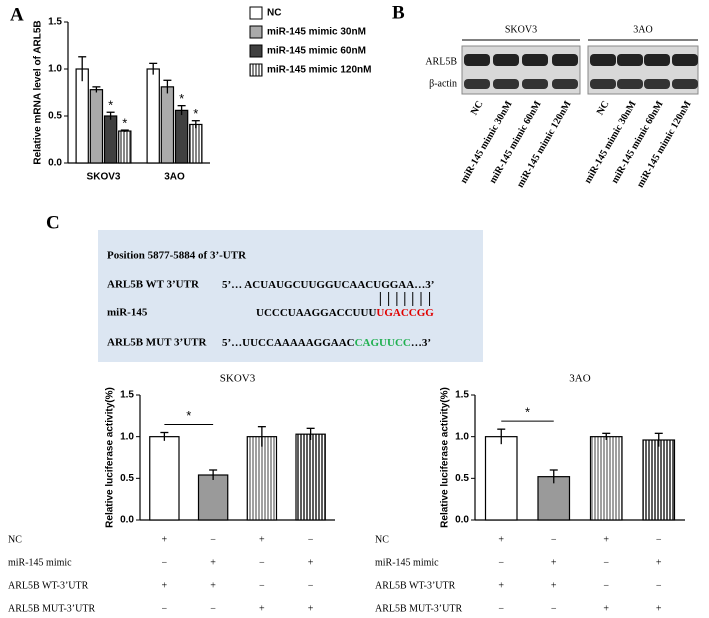 This screenshot has height=618, width=709. Describe the element at coordinates (290, 296) in the screenshot. I see `sequence-box` at that location.